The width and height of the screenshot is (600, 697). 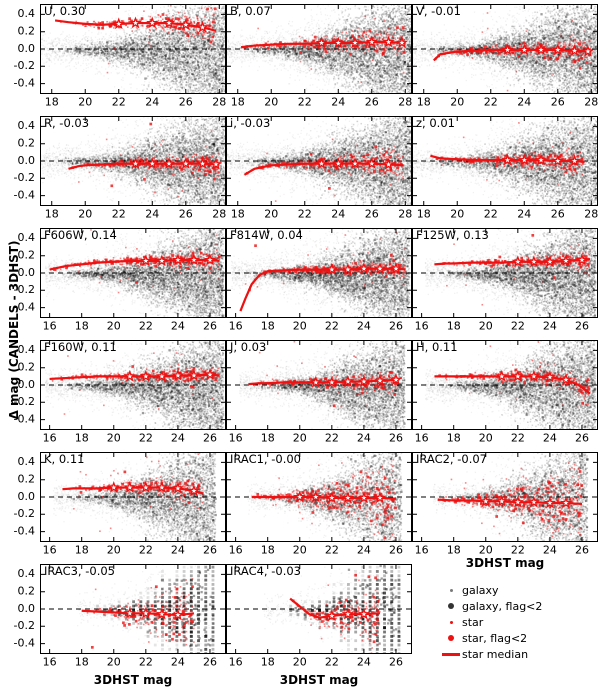 I want to click on legend-item-galaxy: galaxy, so click(x=491, y=590).